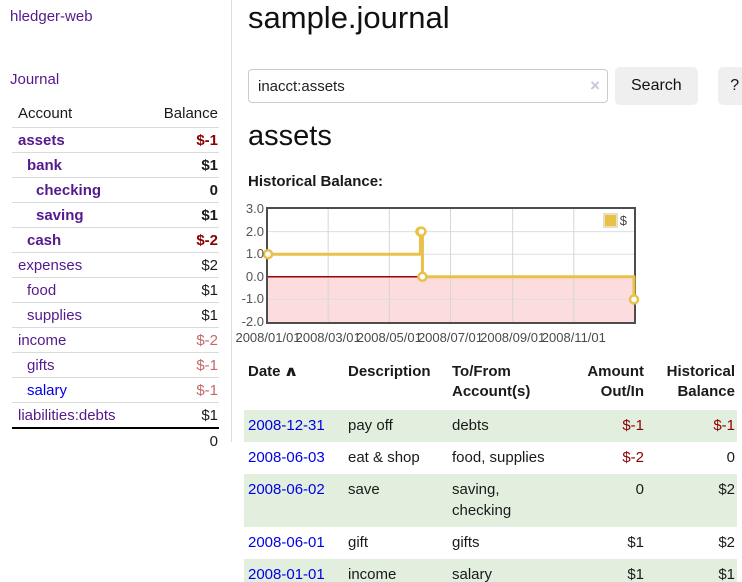 This screenshot has height=582, width=742. Describe the element at coordinates (115, 240) in the screenshot. I see `account-row: cash $-2` at that location.